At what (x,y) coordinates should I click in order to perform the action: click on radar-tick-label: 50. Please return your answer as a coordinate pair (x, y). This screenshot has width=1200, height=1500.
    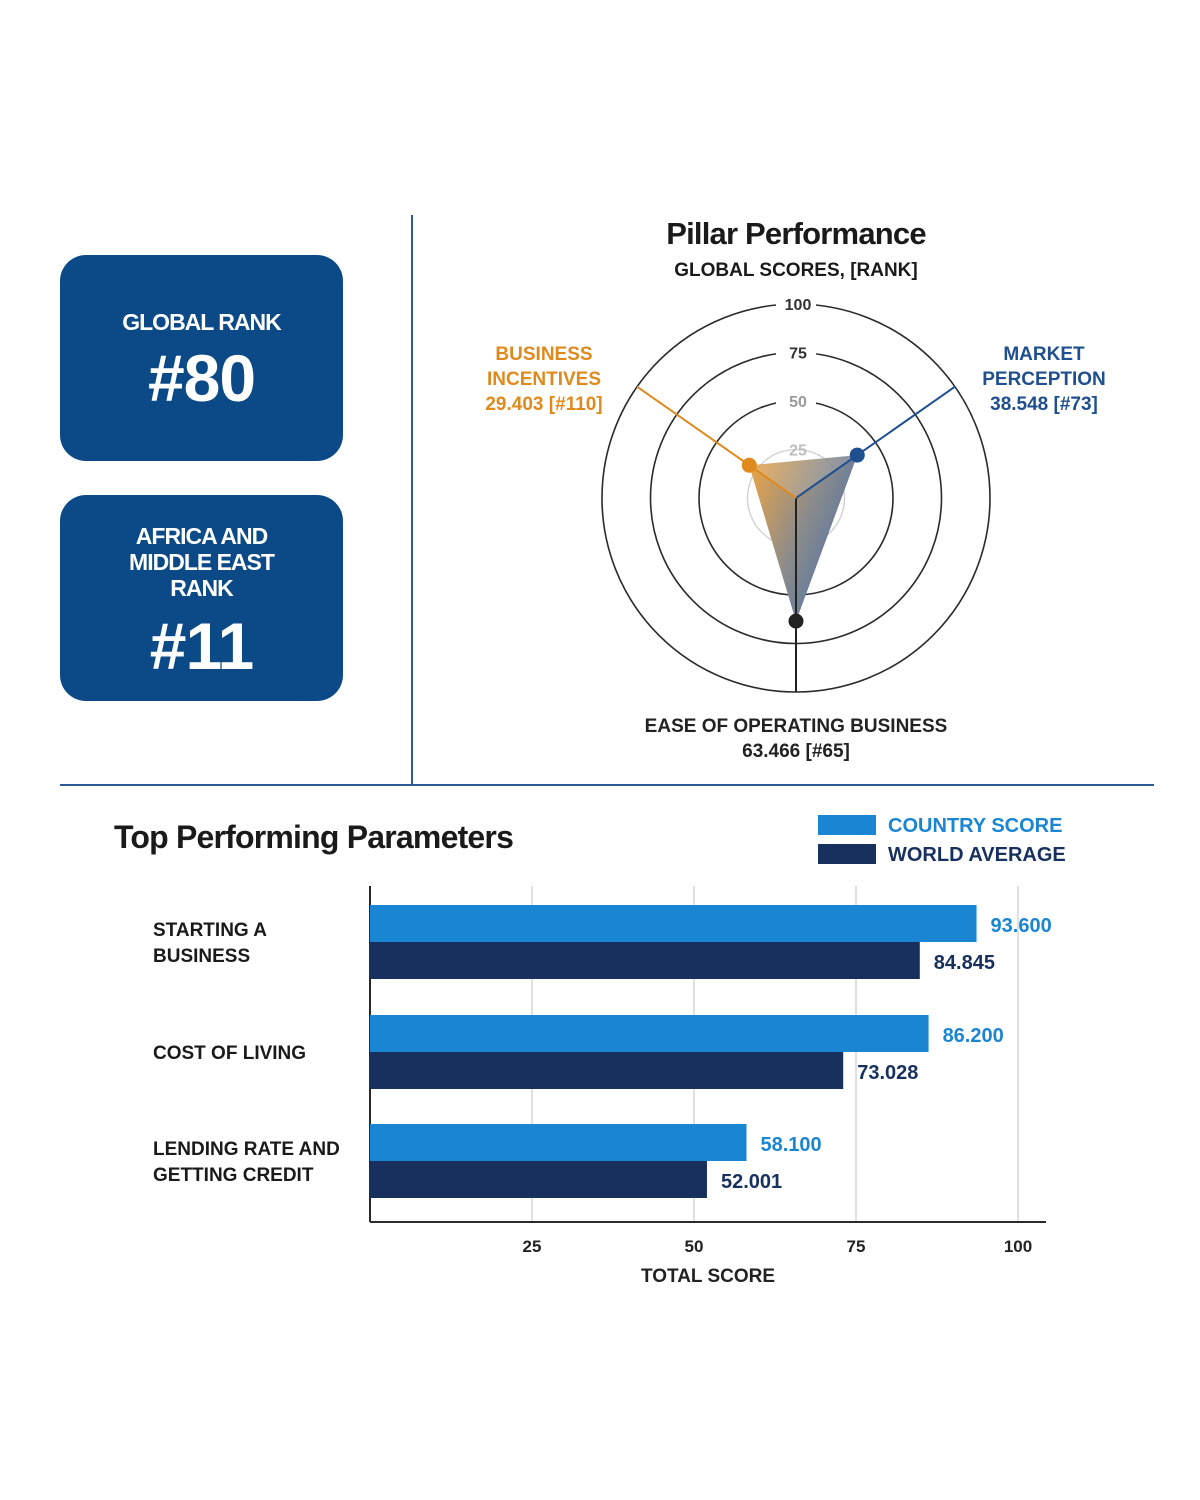
    Looking at the image, I should click on (798, 402).